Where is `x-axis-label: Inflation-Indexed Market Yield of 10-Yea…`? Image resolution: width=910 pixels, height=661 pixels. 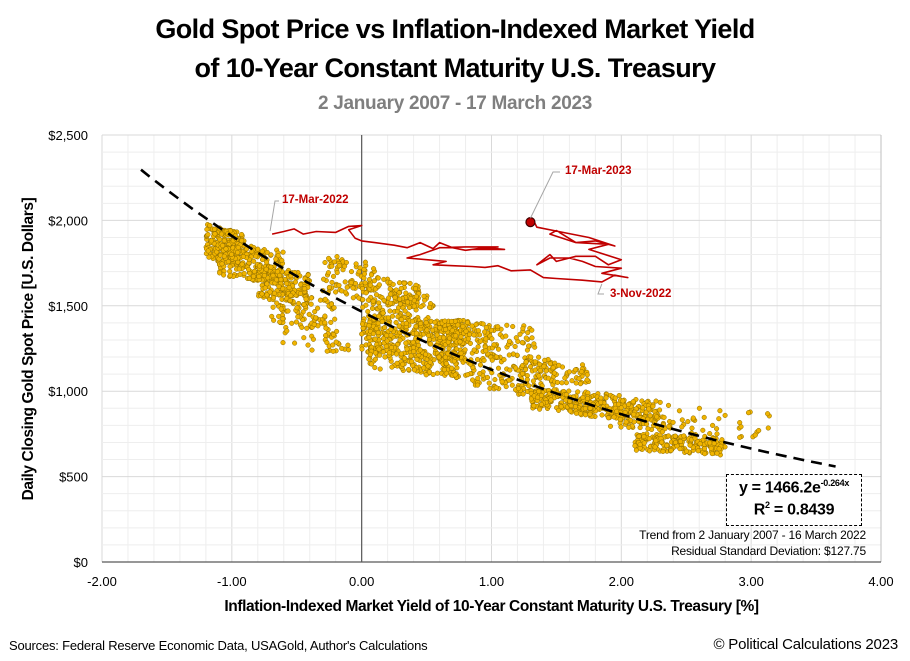 x-axis-label: Inflation-Indexed Market Yield of 10-Yea… is located at coordinates (491, 606).